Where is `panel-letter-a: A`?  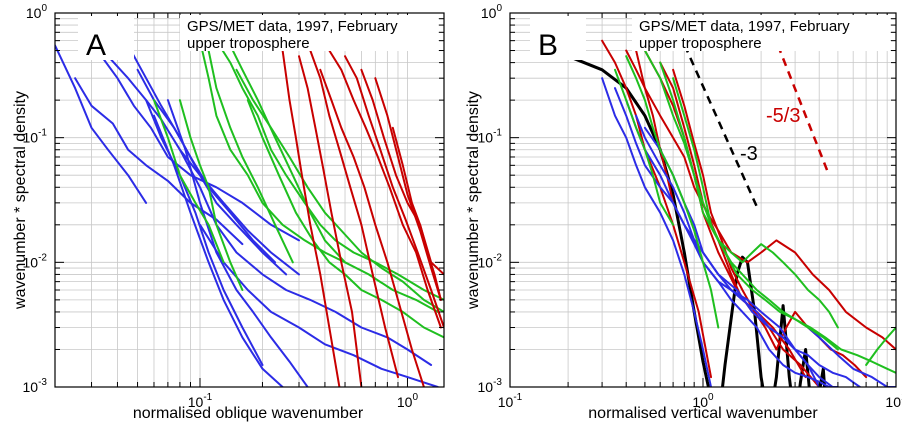 panel-letter-a: A is located at coordinates (96, 45).